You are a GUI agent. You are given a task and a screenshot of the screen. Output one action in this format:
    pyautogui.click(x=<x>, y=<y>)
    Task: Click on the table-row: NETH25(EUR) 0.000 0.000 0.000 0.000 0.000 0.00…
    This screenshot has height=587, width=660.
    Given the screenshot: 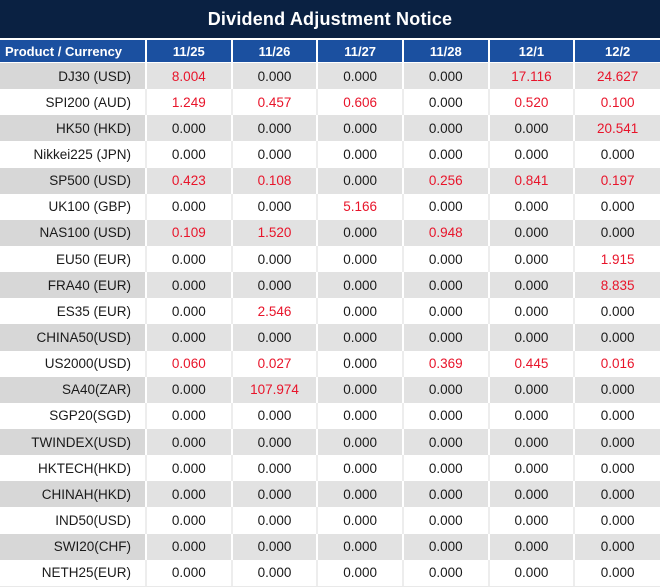 What is the action you would take?
    pyautogui.click(x=330, y=573)
    